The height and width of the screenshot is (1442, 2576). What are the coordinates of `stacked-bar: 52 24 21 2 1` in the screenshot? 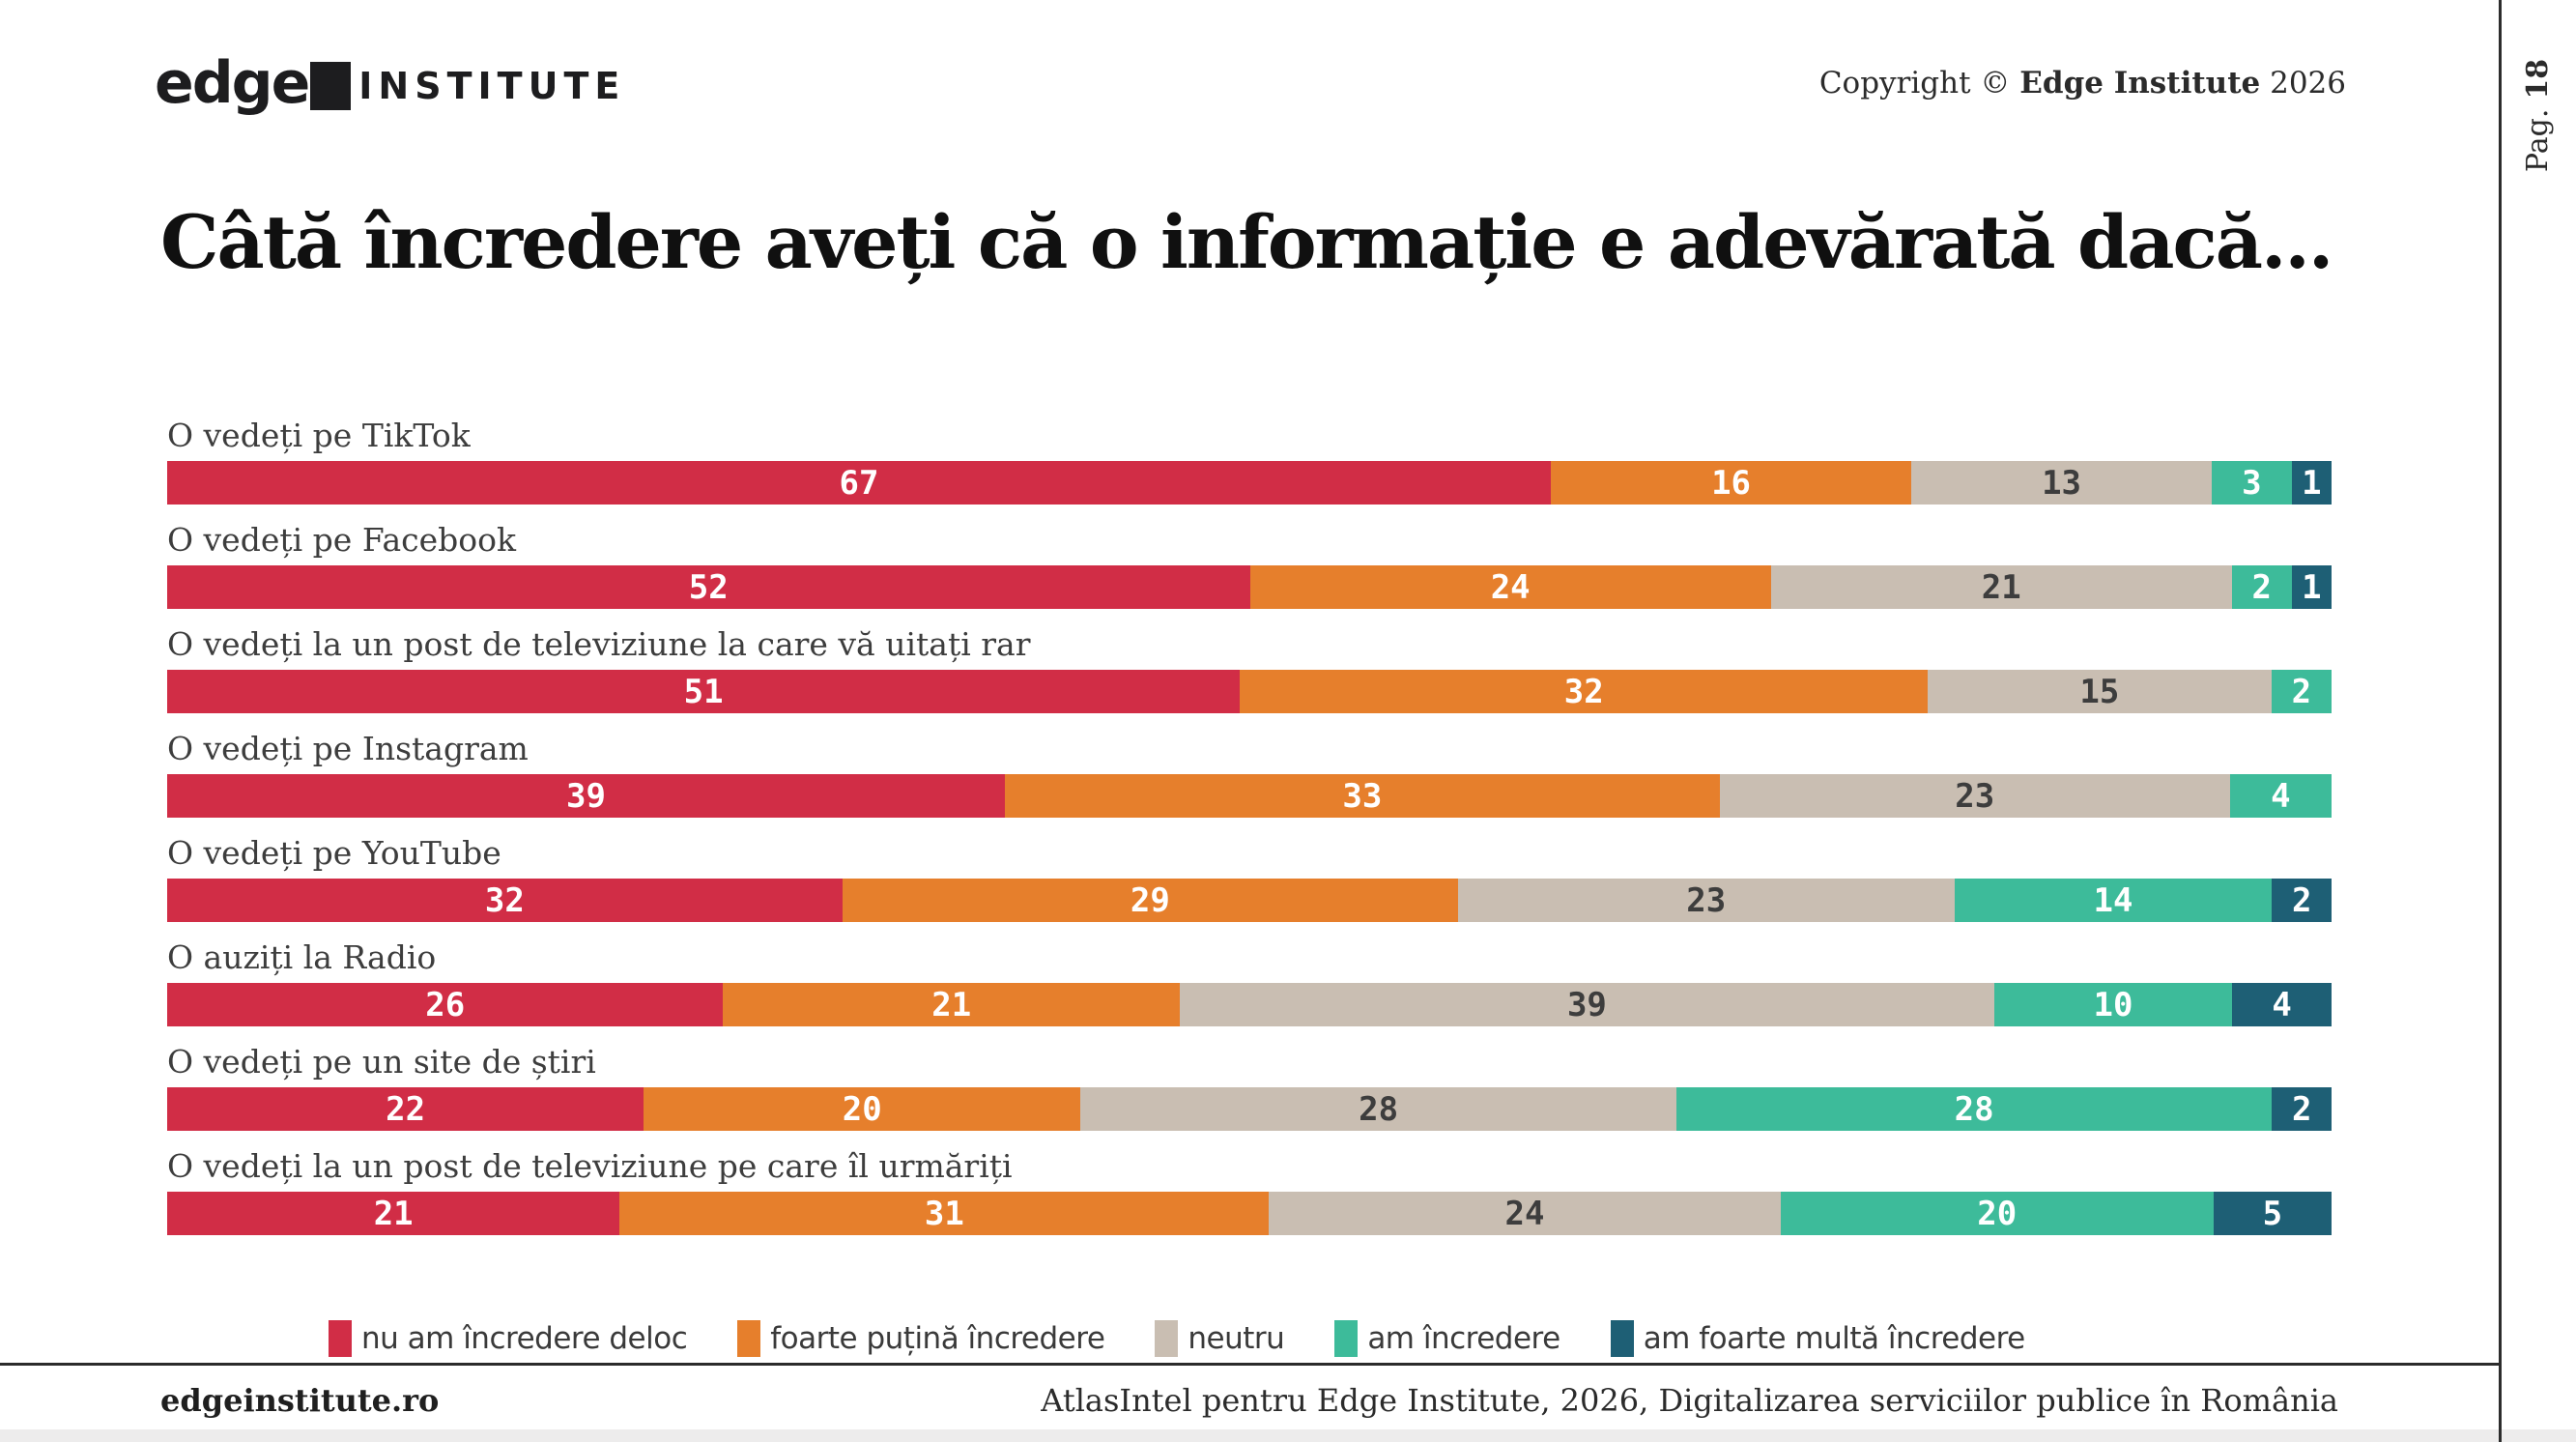 It's located at (1250, 587).